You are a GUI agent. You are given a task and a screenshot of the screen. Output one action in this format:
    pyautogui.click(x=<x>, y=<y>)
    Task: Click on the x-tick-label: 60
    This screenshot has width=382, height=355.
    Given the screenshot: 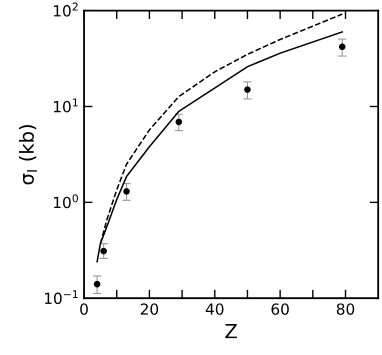 What is the action you would take?
    pyautogui.click(x=280, y=309)
    